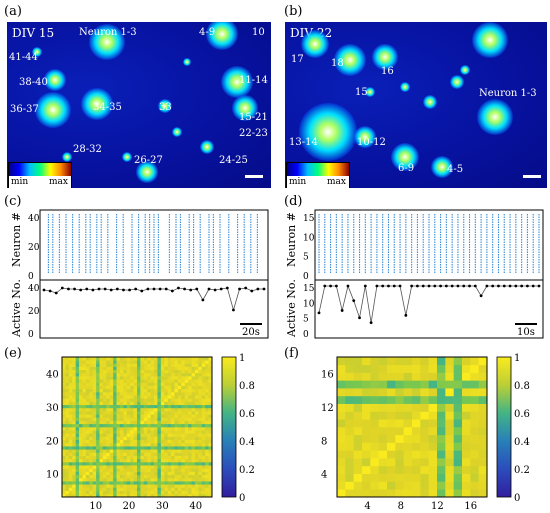 This screenshot has width=550, height=513. What do you see at coordinates (387, 71) in the screenshot?
I see `cell-label: 16` at bounding box center [387, 71].